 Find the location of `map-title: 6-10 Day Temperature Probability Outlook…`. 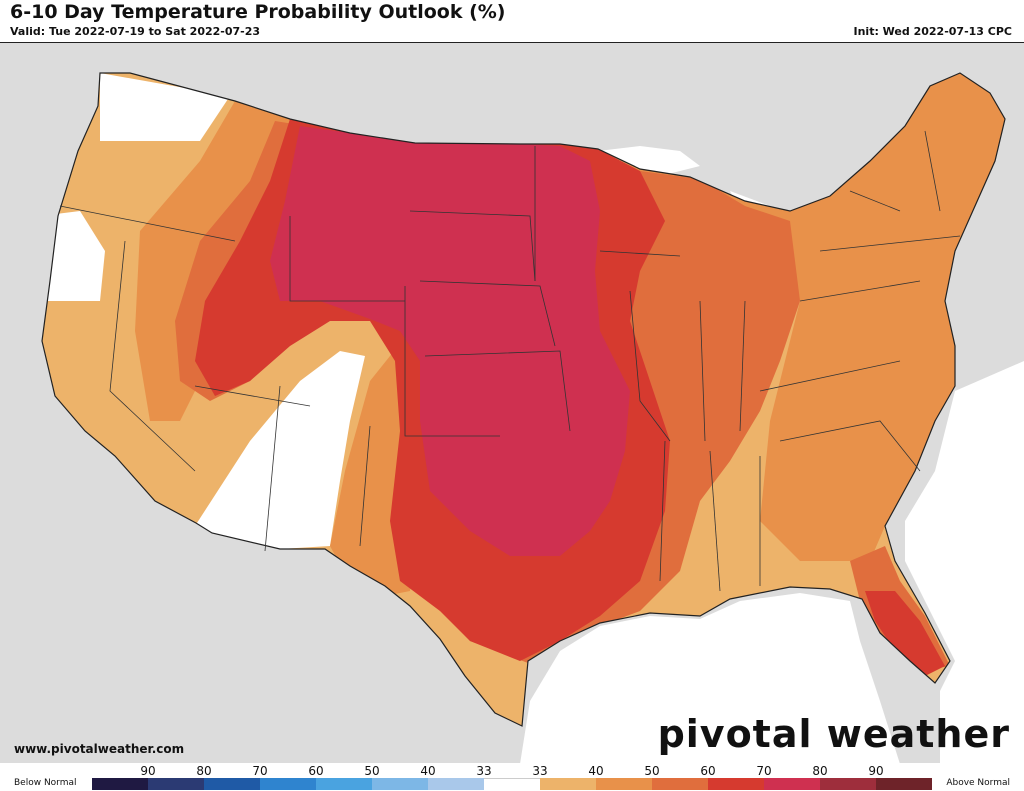

map-title: 6-10 Day Temperature Probability Outlook… is located at coordinates (258, 12).